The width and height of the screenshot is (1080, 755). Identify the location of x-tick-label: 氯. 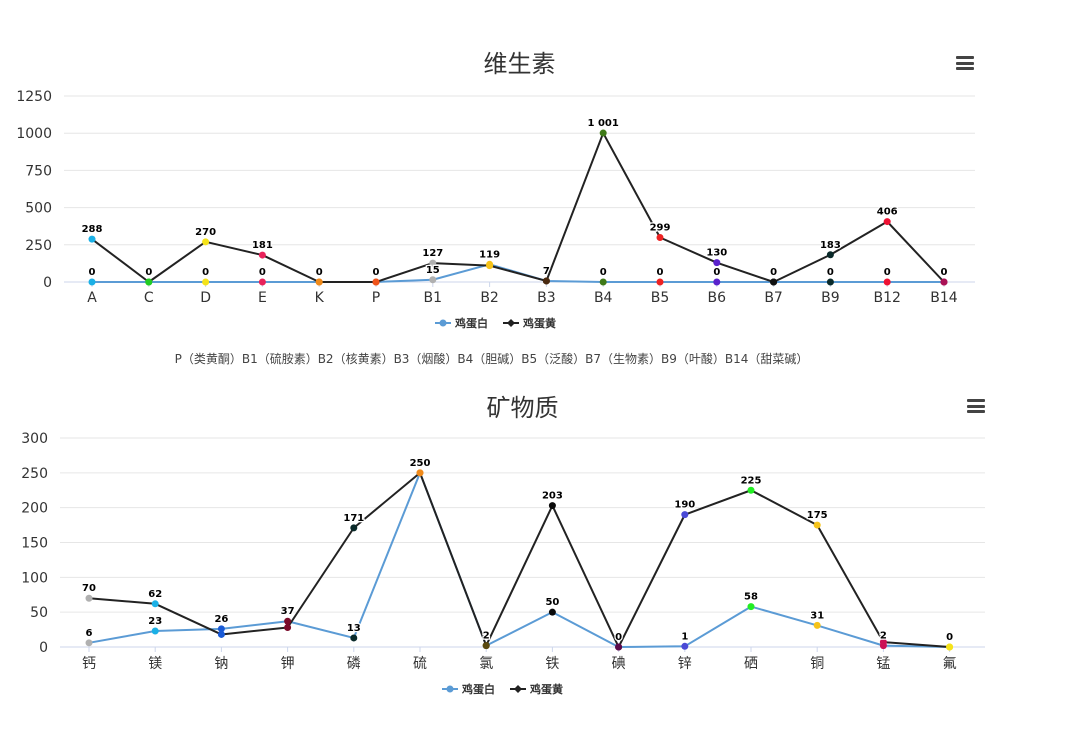
(486, 664).